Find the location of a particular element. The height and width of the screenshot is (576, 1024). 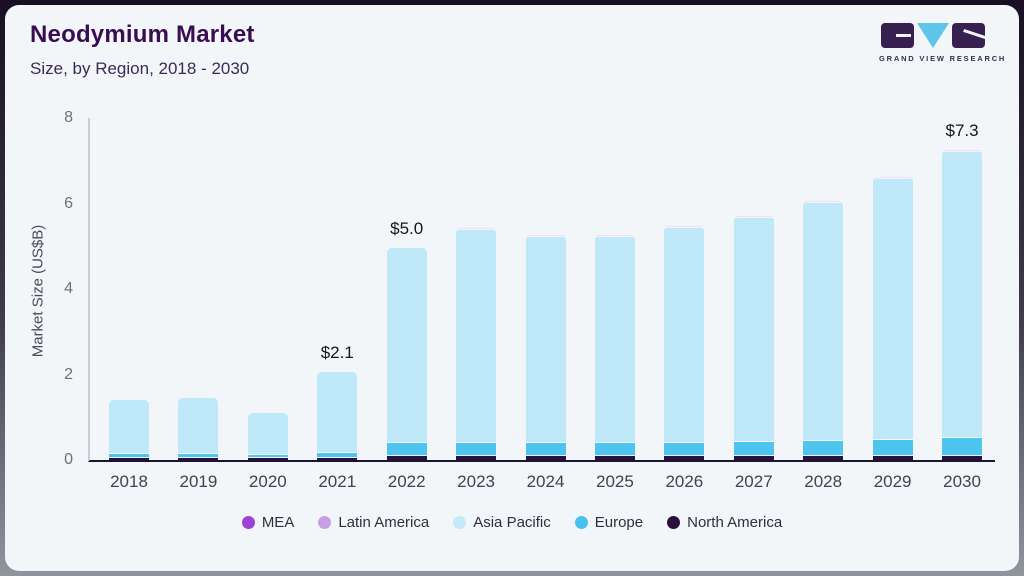

x-tick-label-2026: 2026 is located at coordinates (684, 481).